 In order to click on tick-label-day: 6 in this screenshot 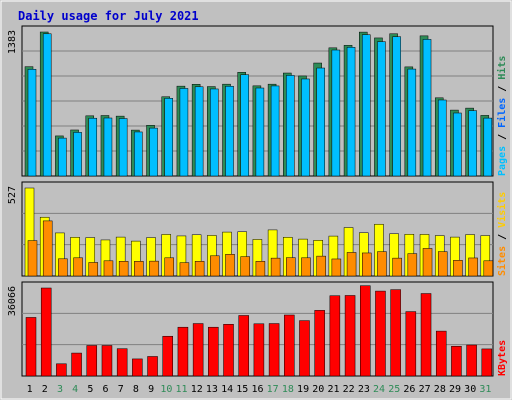, I will do `click(106, 389)`.